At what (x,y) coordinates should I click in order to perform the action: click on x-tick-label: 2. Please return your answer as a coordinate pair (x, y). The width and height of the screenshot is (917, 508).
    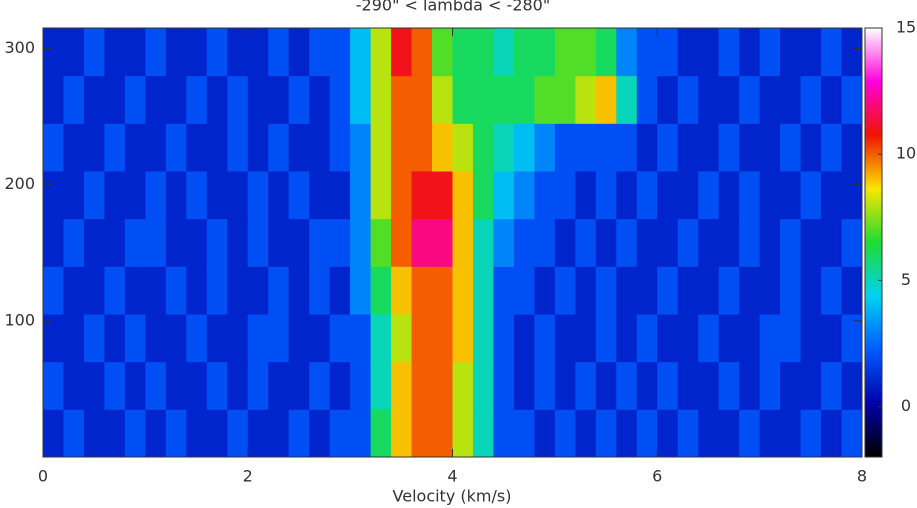
    Looking at the image, I should click on (248, 476).